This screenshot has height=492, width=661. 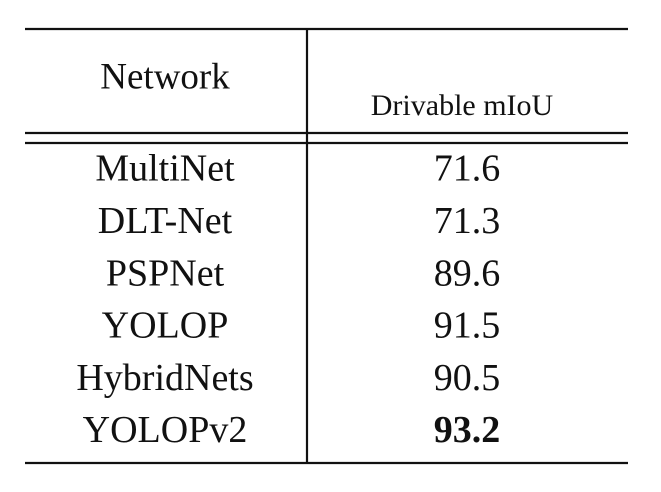 I want to click on miou-cell: 93.2, so click(x=467, y=430).